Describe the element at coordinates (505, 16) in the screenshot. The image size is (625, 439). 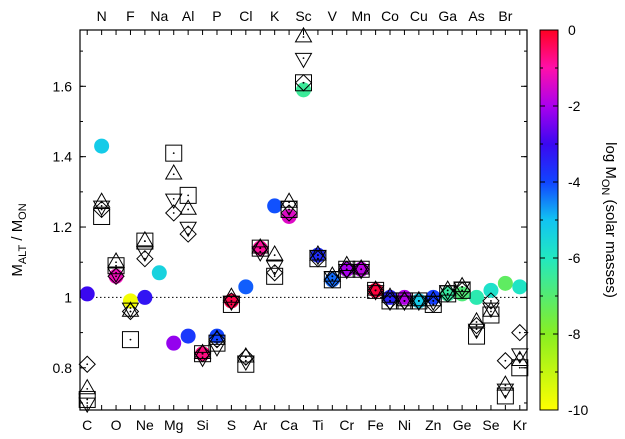
I see `x-tick-label-top: Br` at that location.